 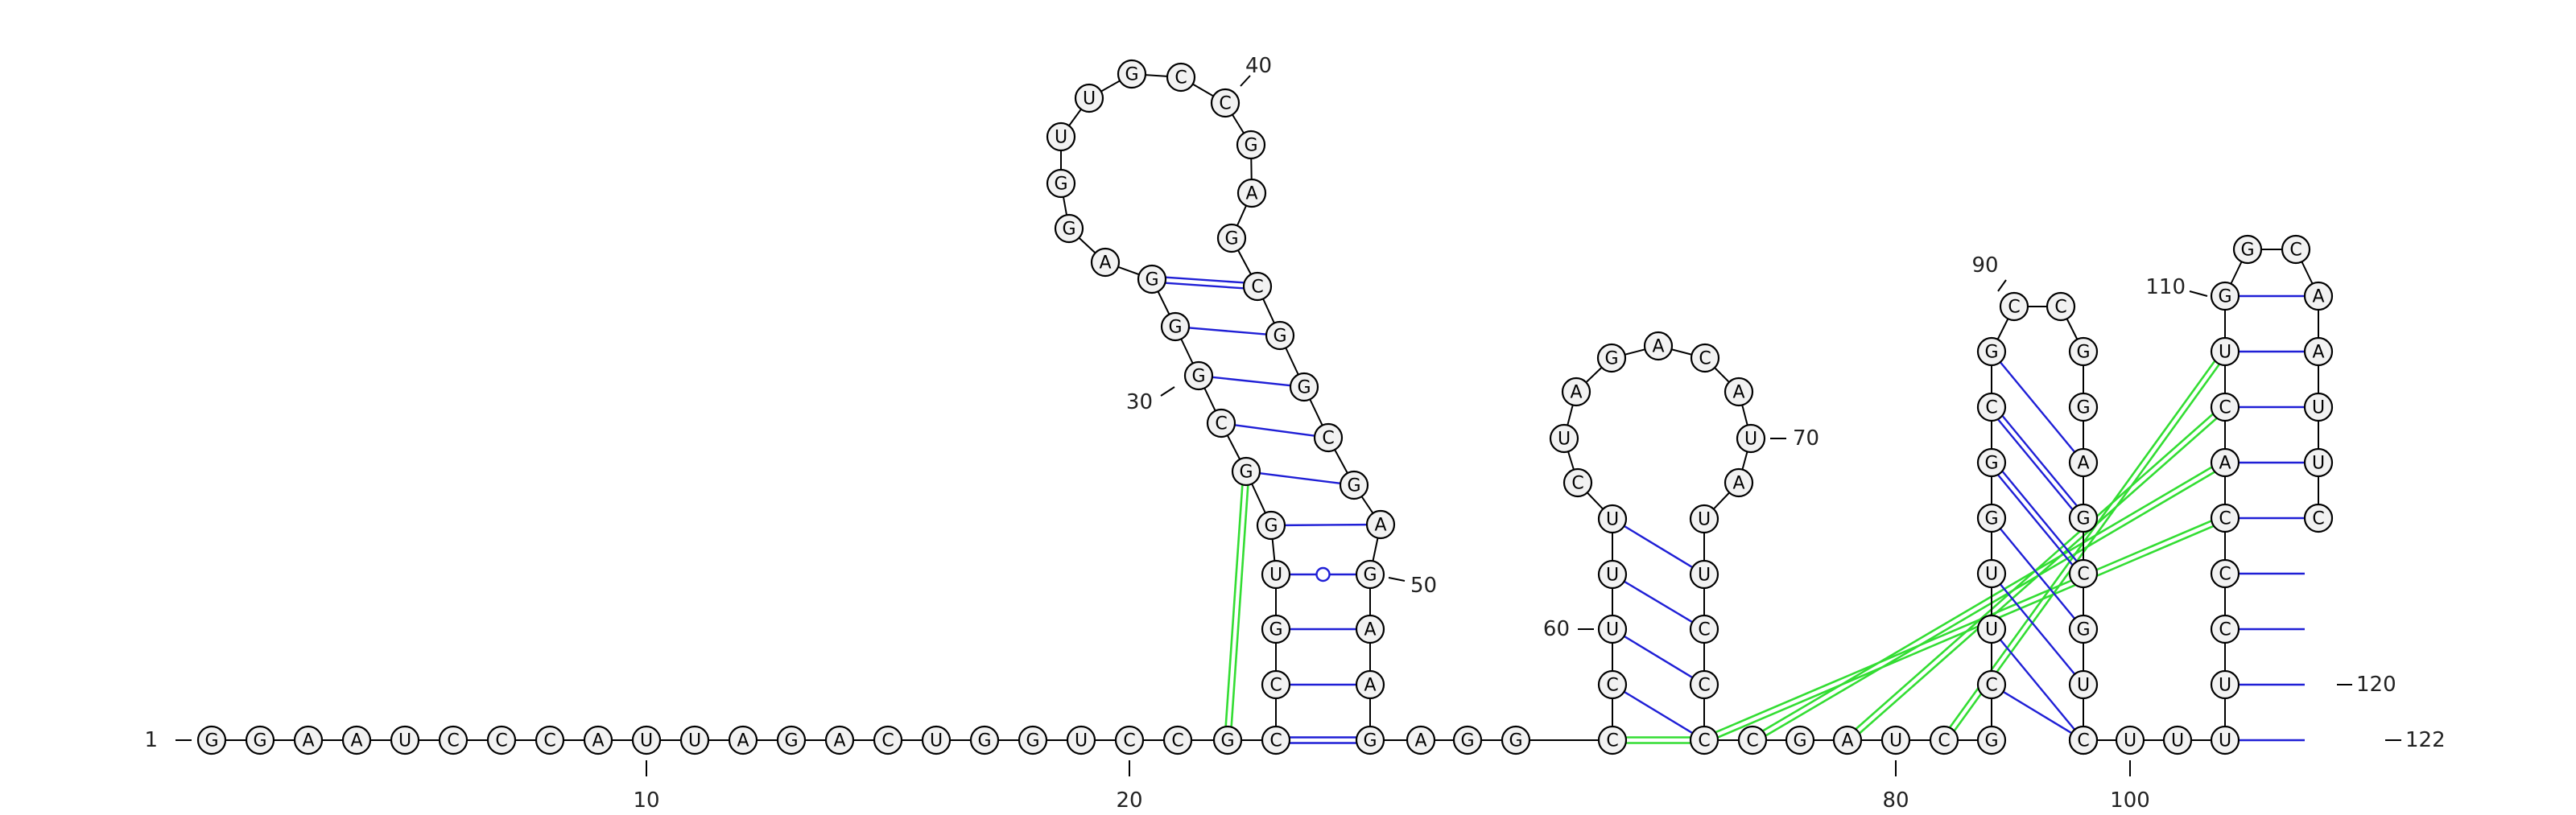 What do you see at coordinates (1991, 684) in the screenshot?
I see `nucleotide-82: C` at bounding box center [1991, 684].